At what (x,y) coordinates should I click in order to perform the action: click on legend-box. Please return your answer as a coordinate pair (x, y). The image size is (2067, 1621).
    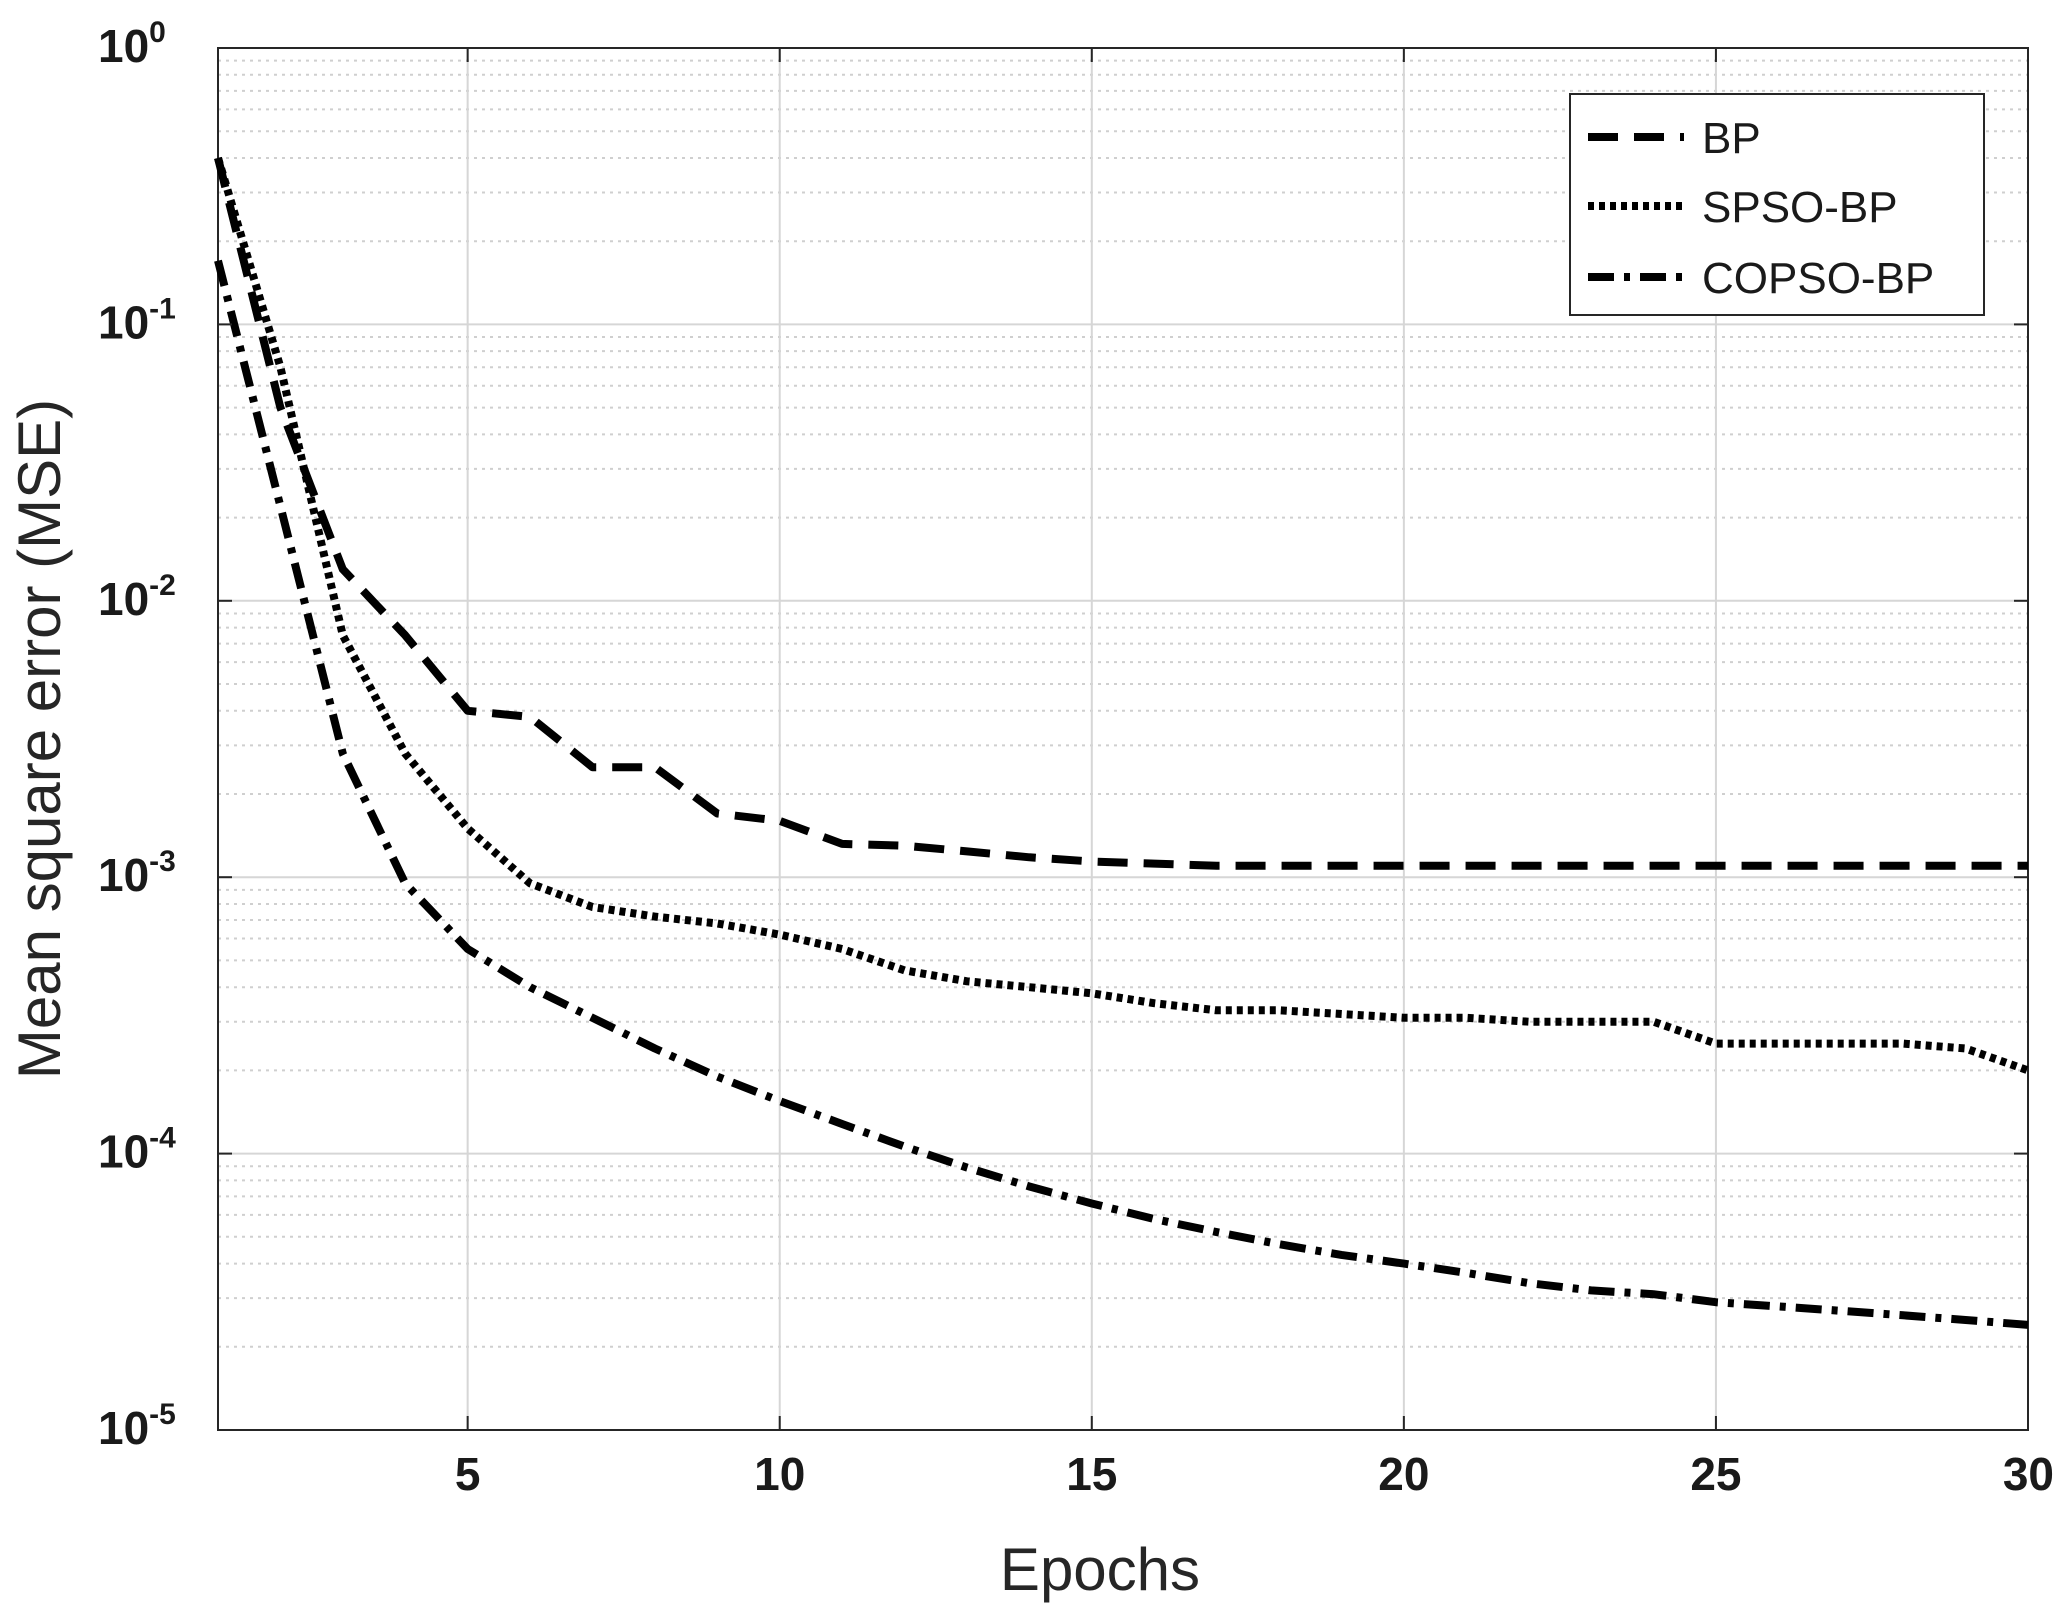
    Looking at the image, I should click on (1777, 204).